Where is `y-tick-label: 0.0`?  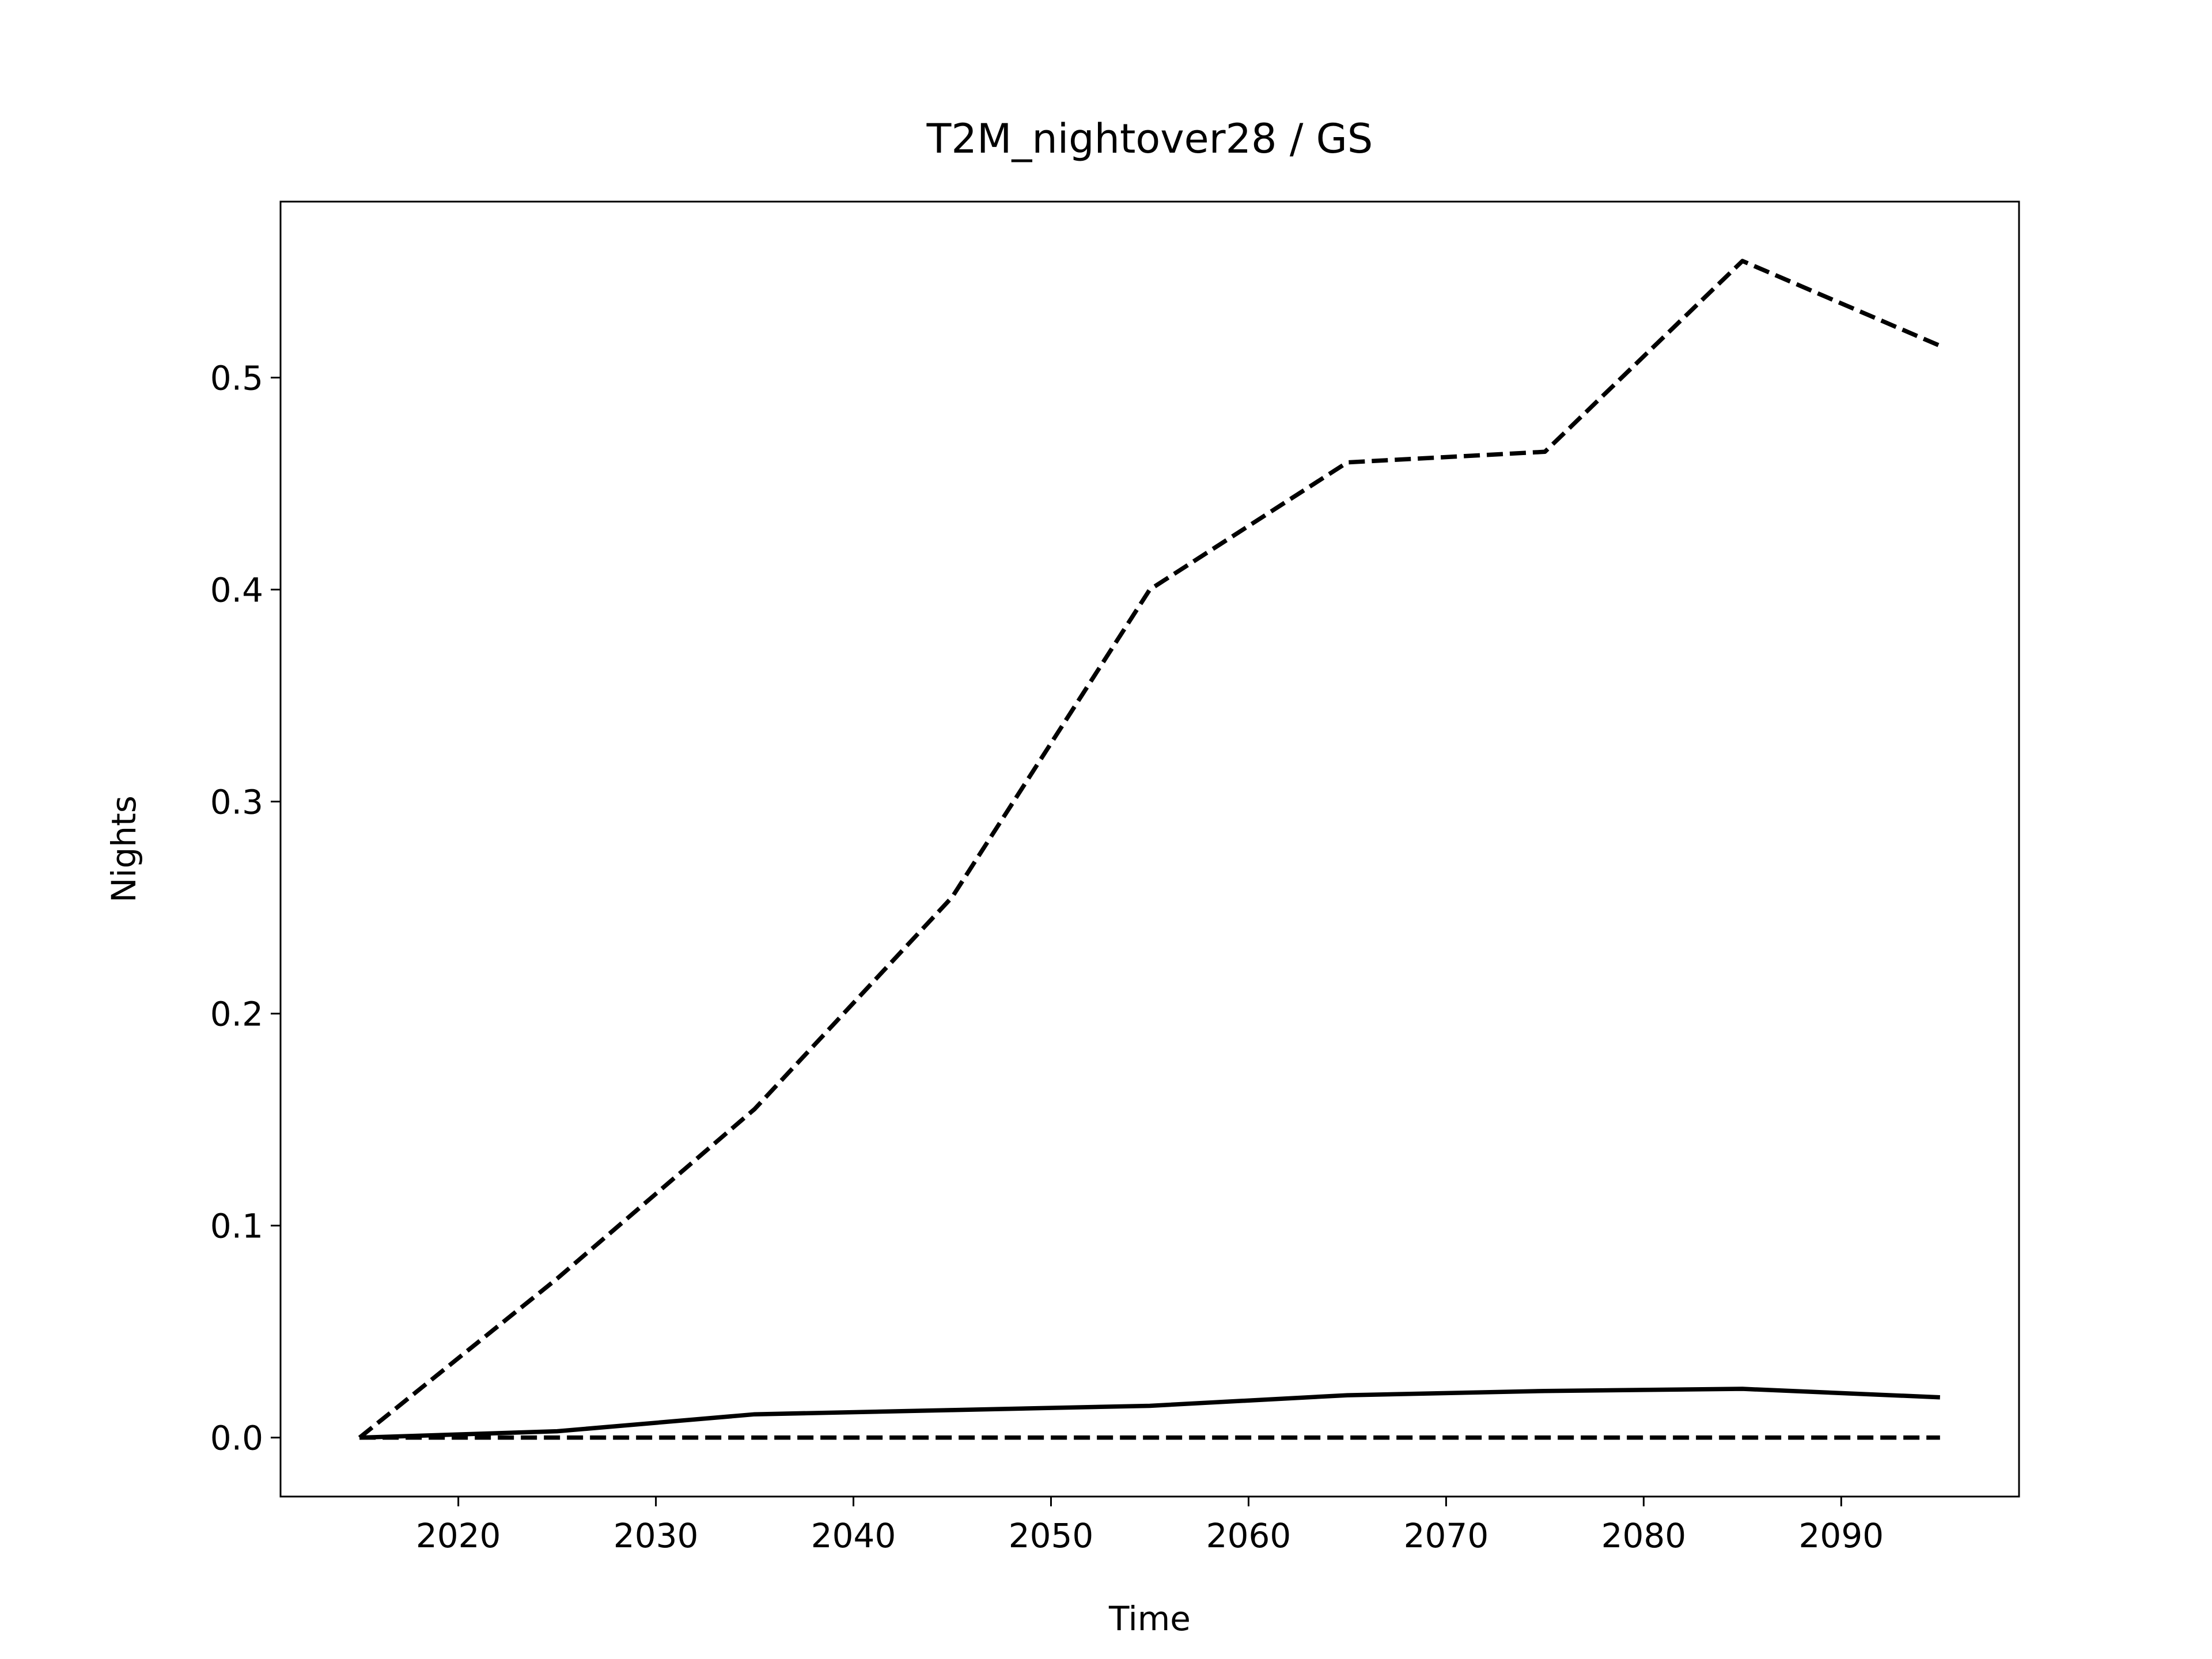
y-tick-label: 0.0 is located at coordinates (236, 1438).